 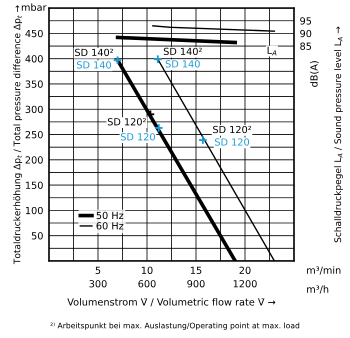 What do you see at coordinates (314, 74) in the screenshot?
I see `text: dB(A)` at bounding box center [314, 74].